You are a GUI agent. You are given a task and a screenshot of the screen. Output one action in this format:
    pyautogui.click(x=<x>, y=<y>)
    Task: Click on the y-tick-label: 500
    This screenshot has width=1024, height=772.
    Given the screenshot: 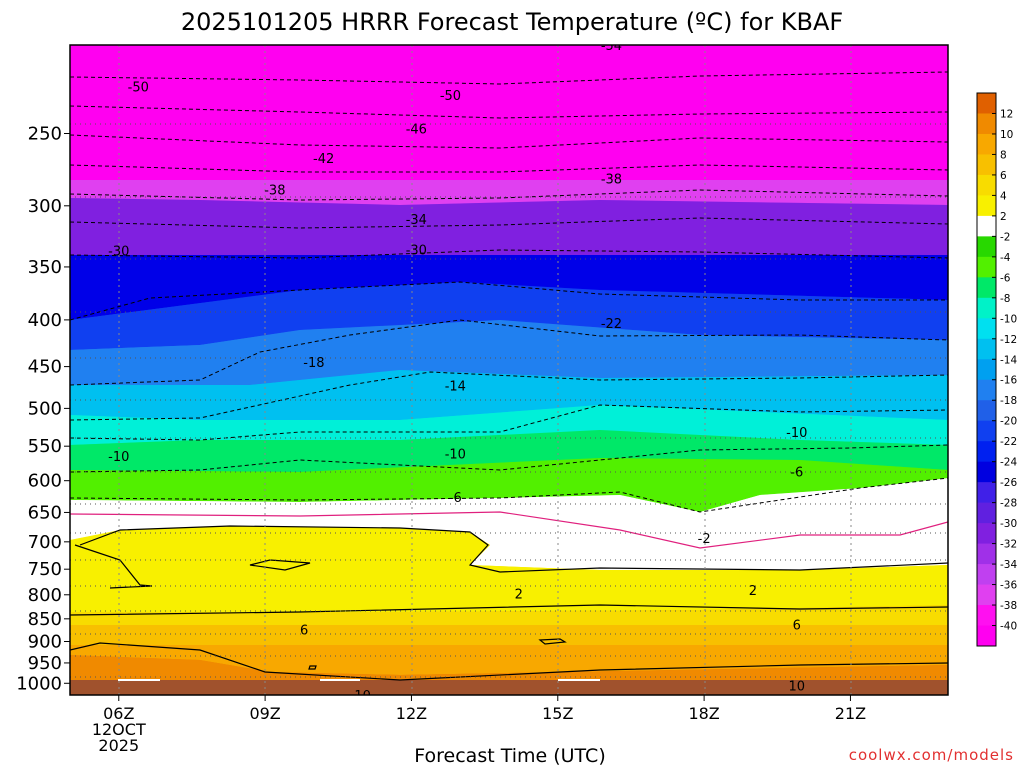 What is the action you would take?
    pyautogui.click(x=45, y=408)
    